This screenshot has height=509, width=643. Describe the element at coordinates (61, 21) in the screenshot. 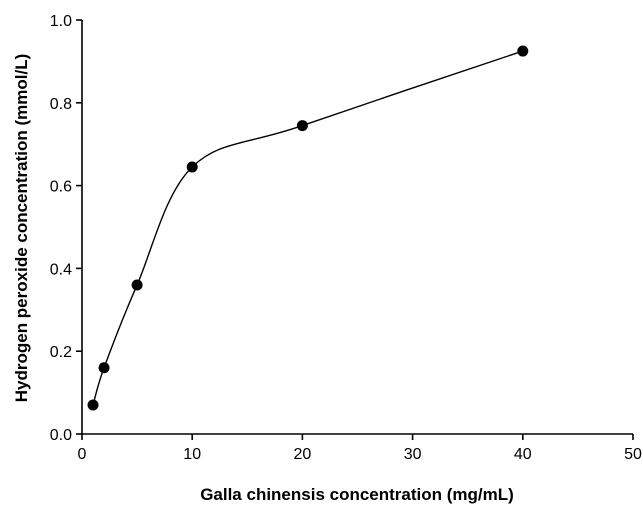

I see `y-tick-label: 1.0` at that location.